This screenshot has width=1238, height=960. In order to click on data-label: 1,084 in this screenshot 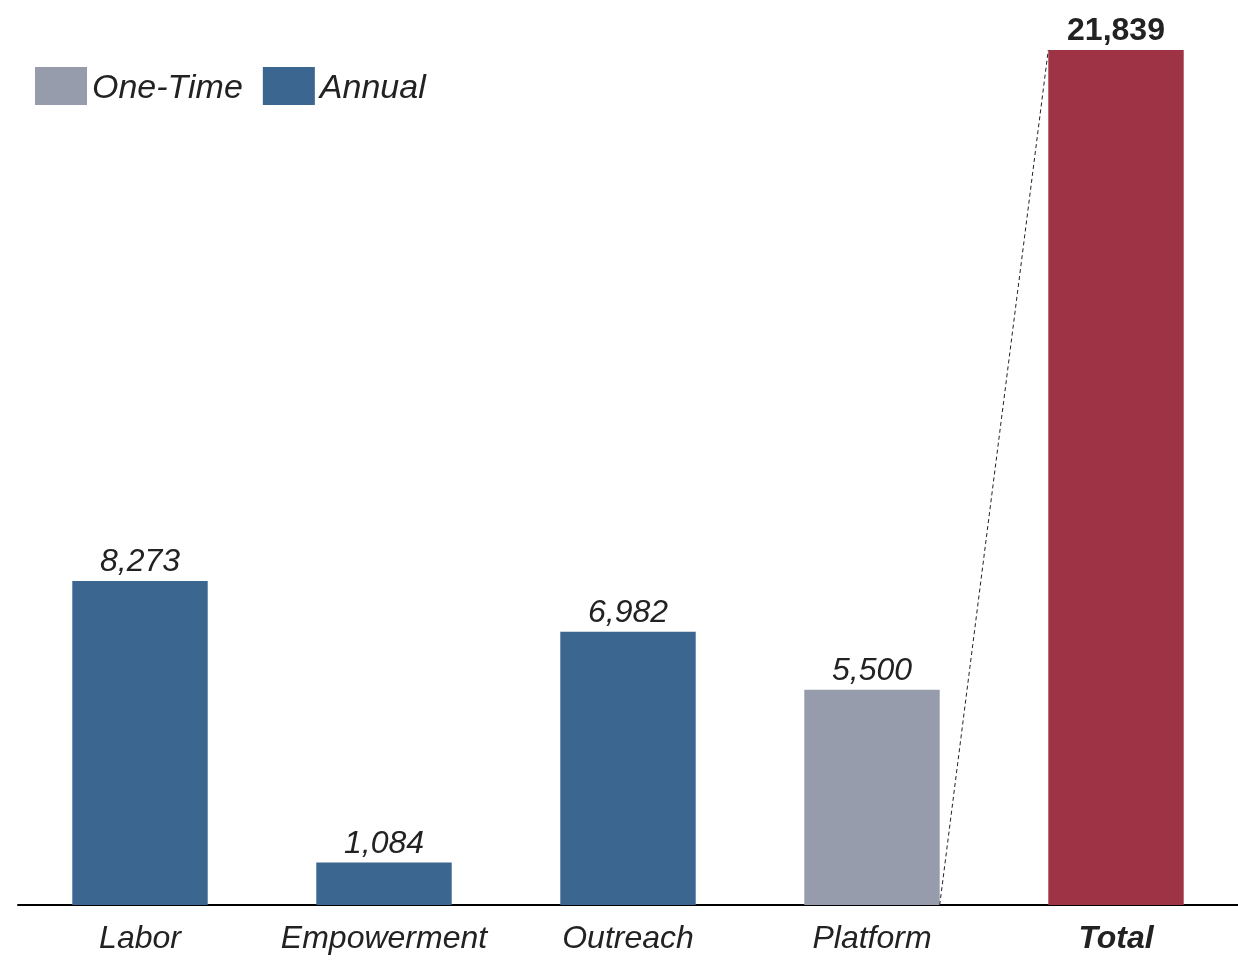, I will do `click(384, 841)`.